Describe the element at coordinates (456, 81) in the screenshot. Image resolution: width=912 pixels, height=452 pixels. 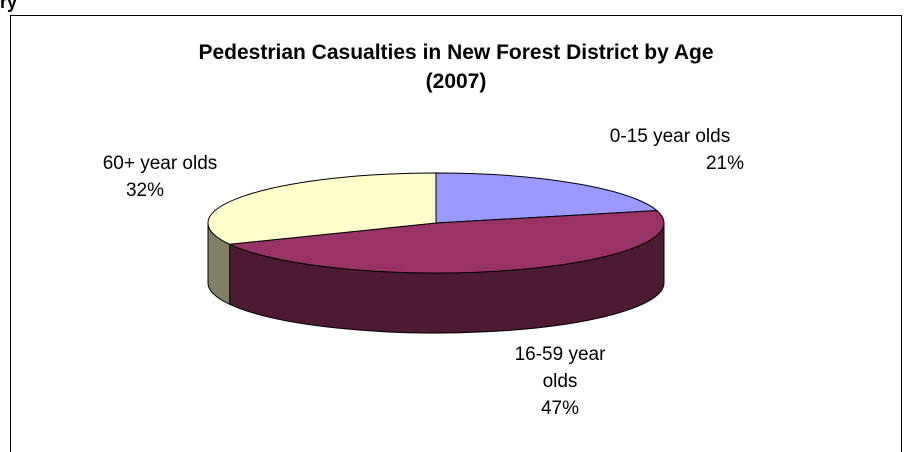
I see `chart-title-line2: (2007)` at that location.